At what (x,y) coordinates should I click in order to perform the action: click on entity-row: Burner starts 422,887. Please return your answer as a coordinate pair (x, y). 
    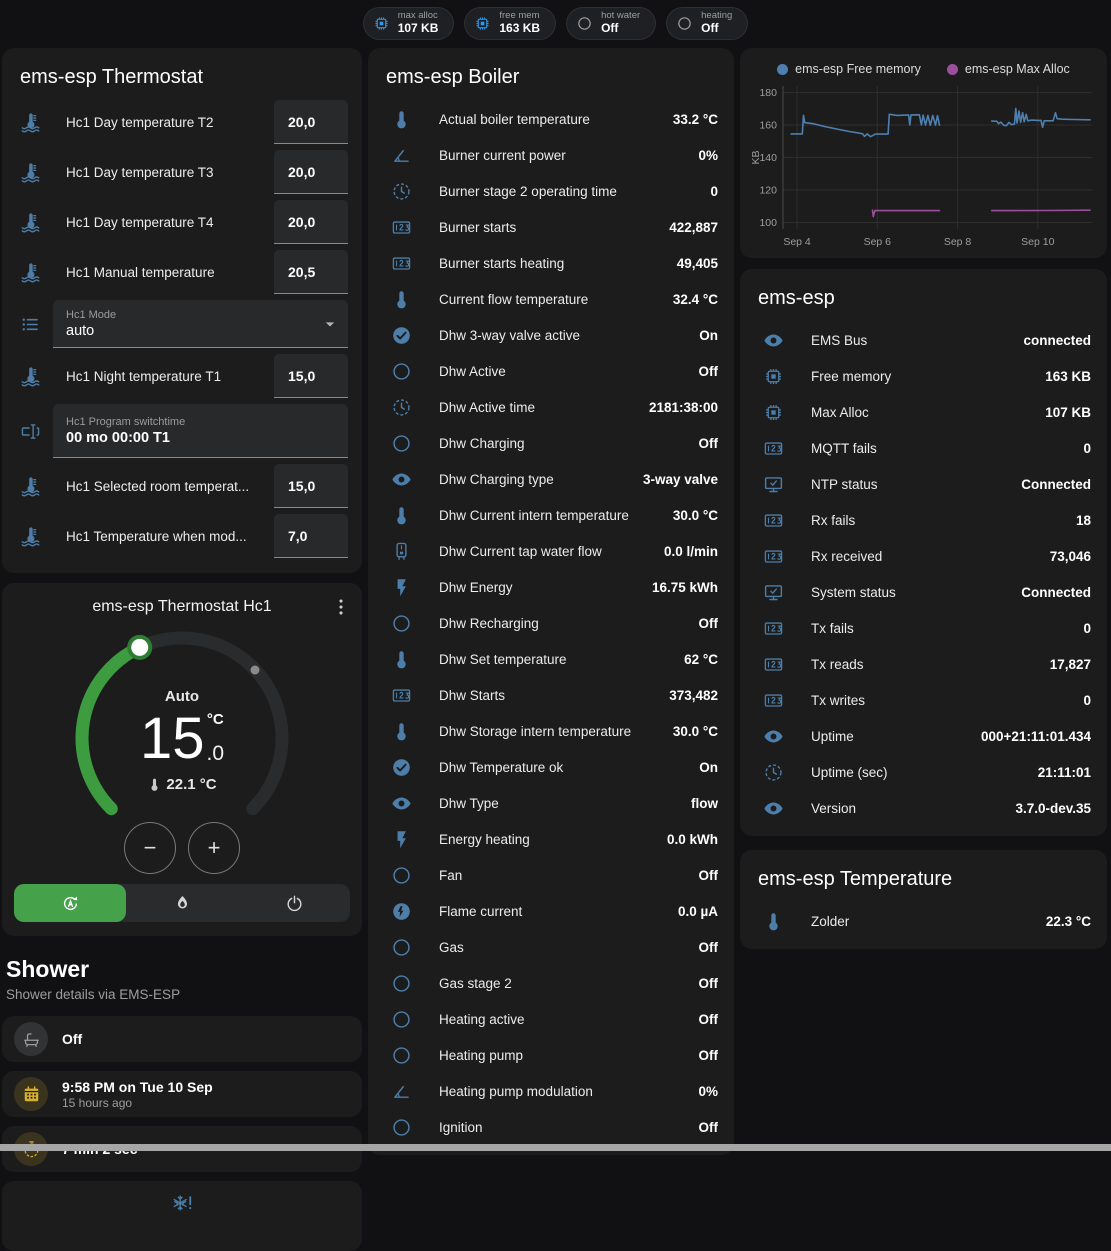
    Looking at the image, I should click on (551, 227).